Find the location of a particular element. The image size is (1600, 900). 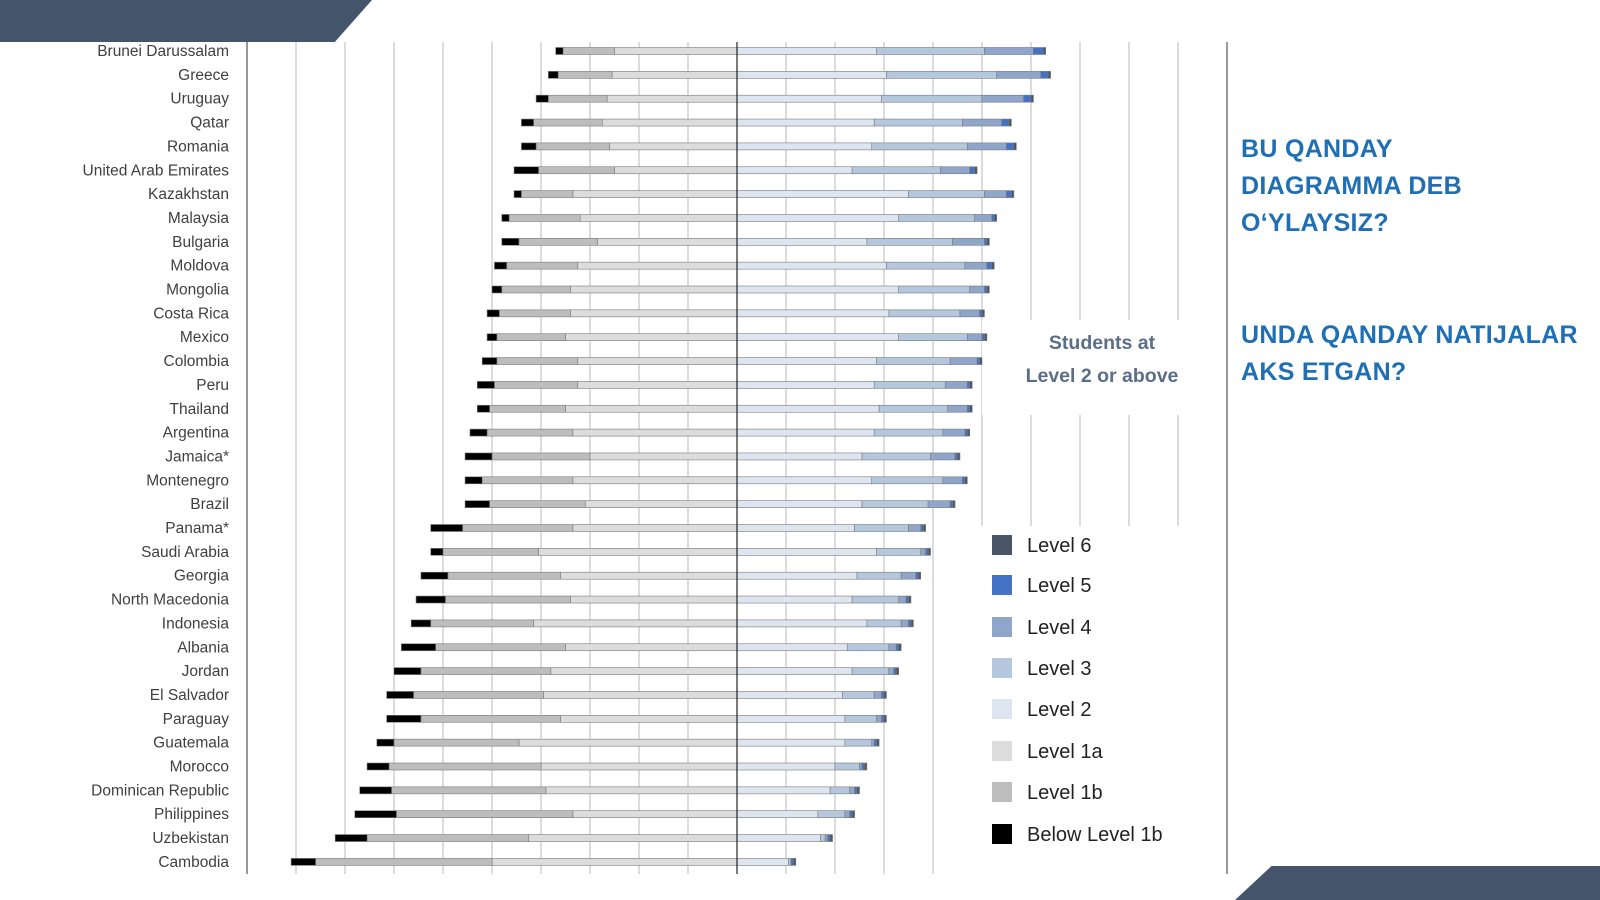

category-label: Brazil is located at coordinates (209, 504).